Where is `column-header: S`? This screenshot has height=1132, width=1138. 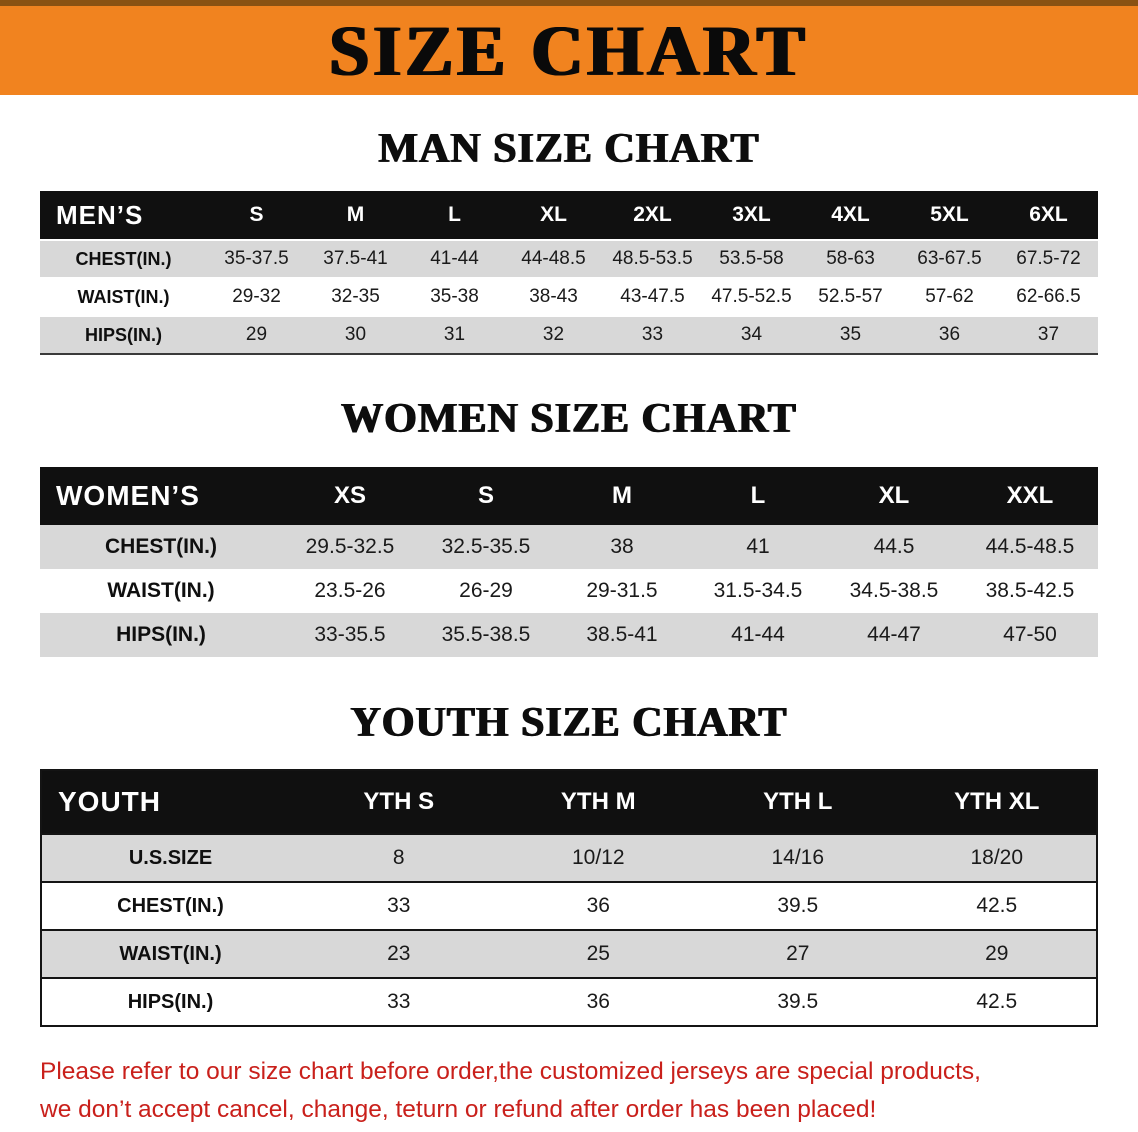
column-header: S is located at coordinates (256, 216).